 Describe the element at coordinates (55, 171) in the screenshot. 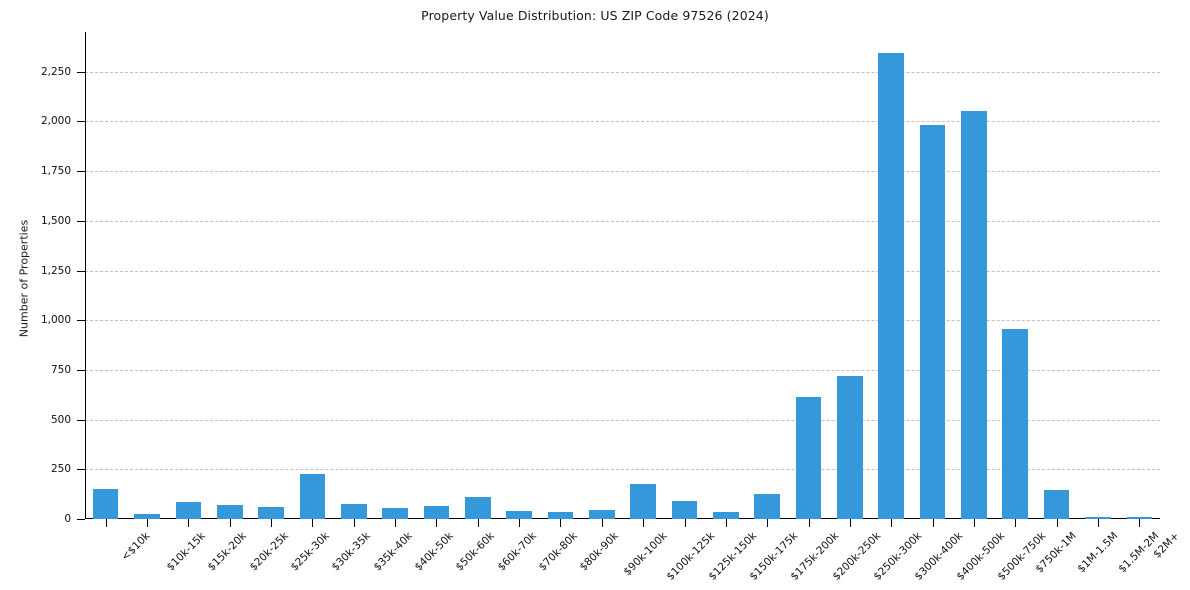

I see `y-axis-tick-label: 1,750` at that location.